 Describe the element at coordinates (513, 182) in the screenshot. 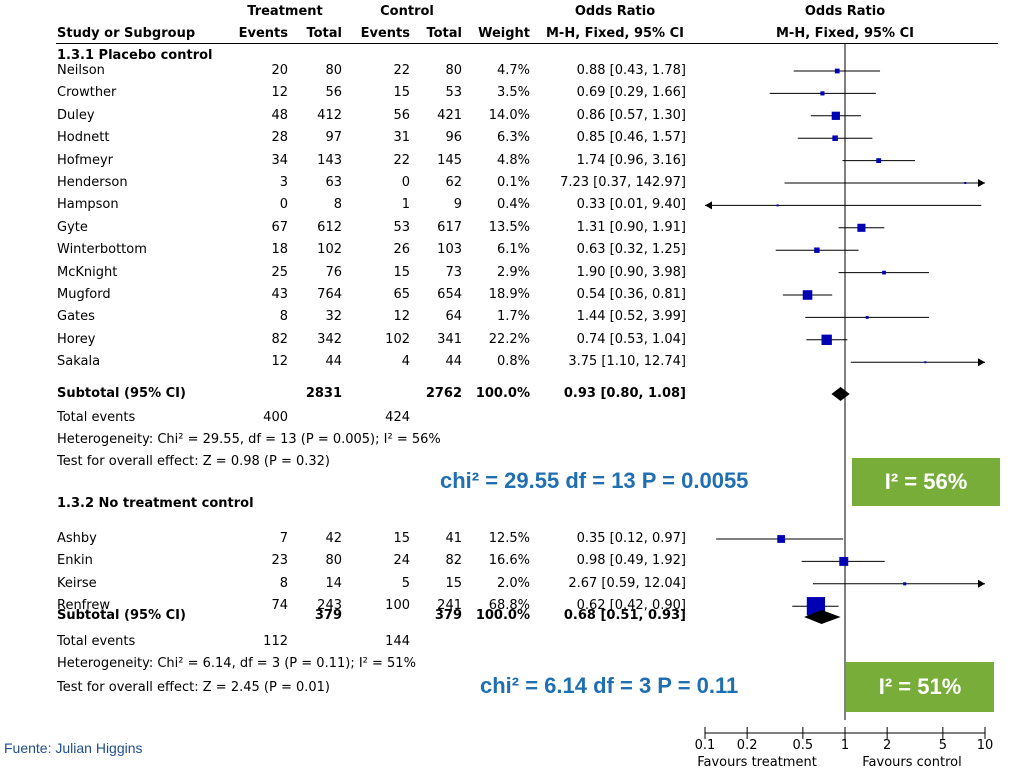

I see `weight-value: 0.1%` at that location.